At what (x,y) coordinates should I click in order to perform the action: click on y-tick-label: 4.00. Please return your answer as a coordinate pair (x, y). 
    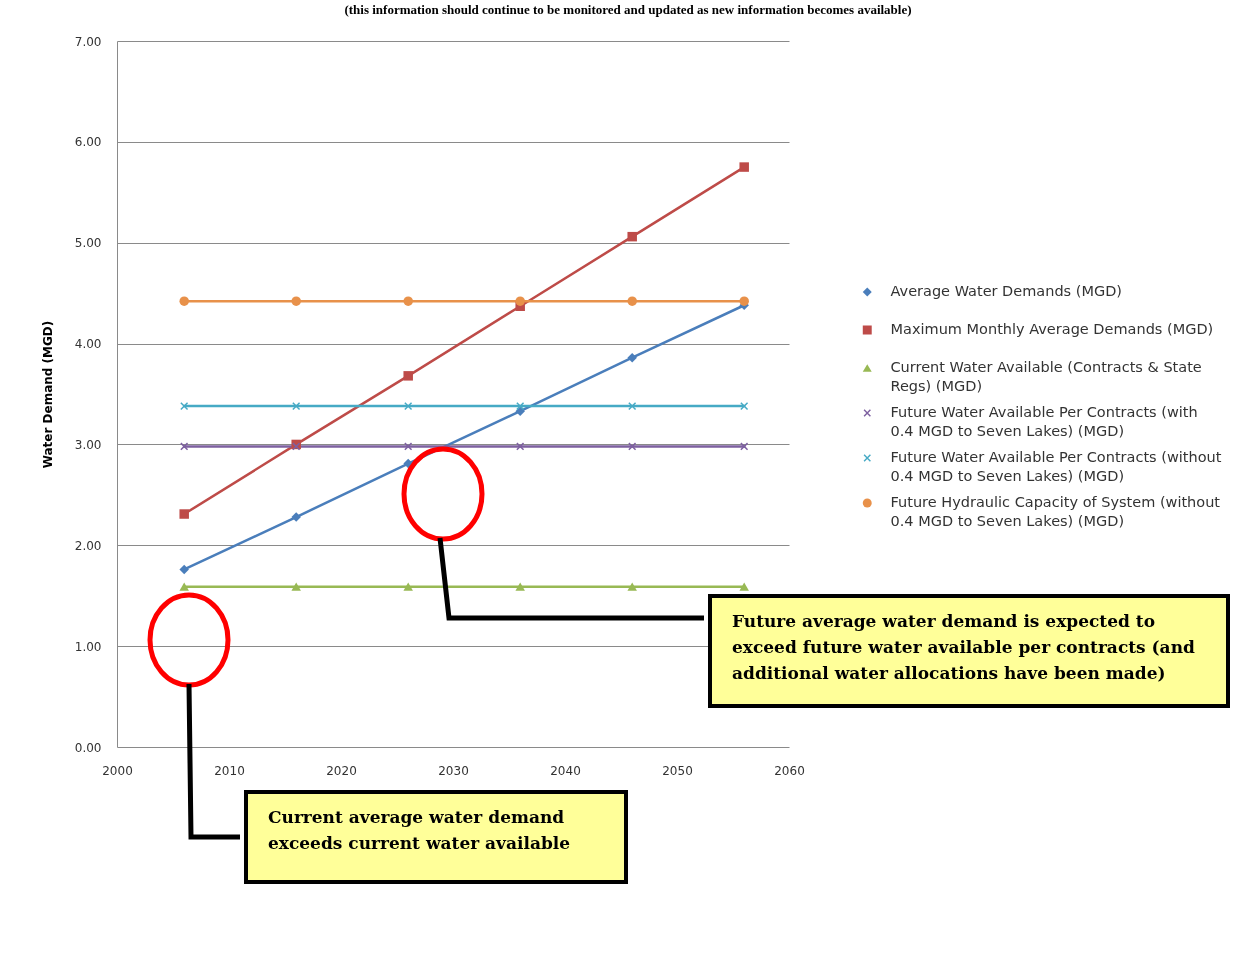
    Looking at the image, I should click on (88, 344).